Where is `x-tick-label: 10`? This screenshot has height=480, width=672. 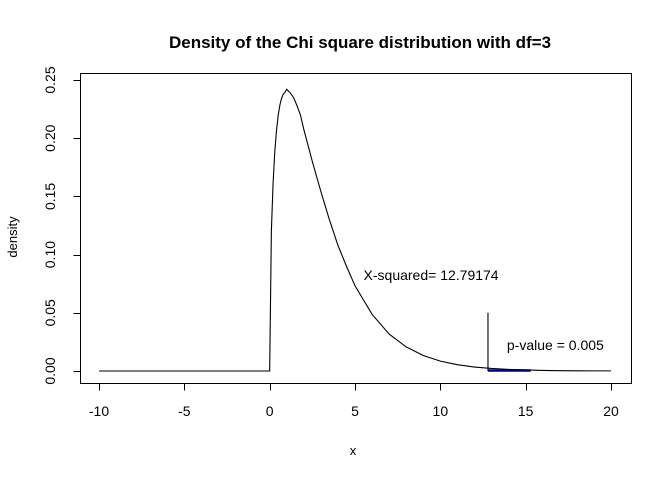
x-tick-label: 10 is located at coordinates (441, 411).